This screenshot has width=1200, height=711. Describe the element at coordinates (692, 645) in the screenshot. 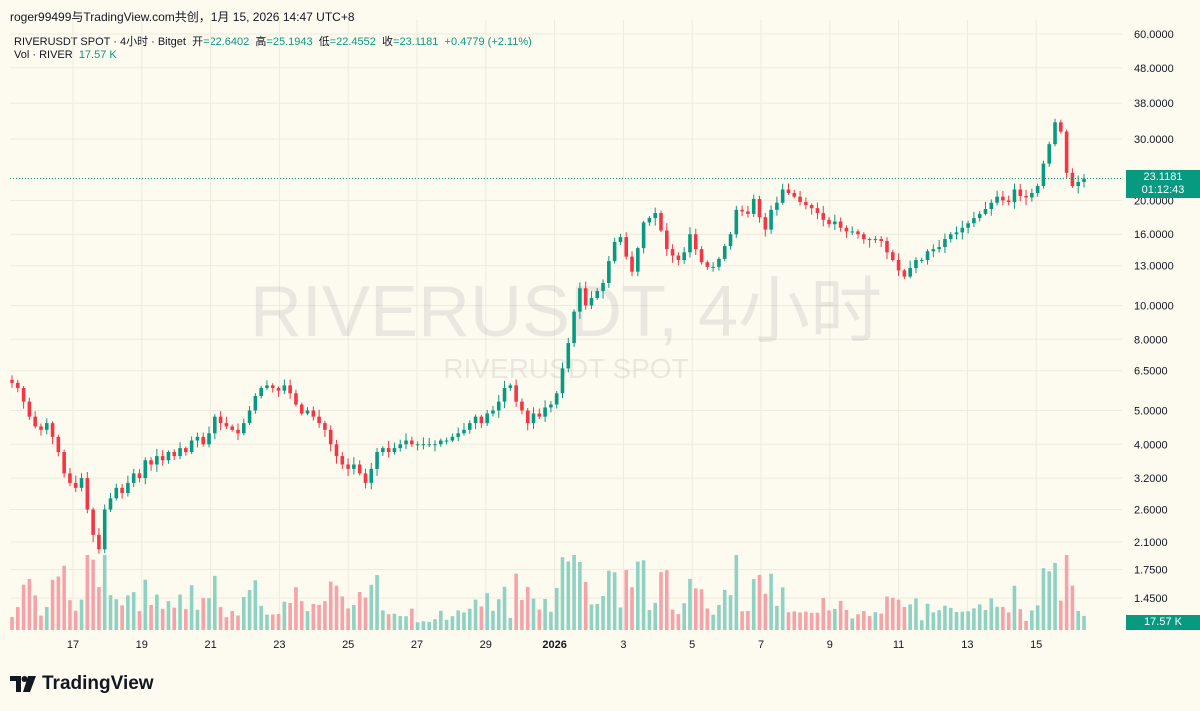

I see `time-tick-label: 5` at that location.